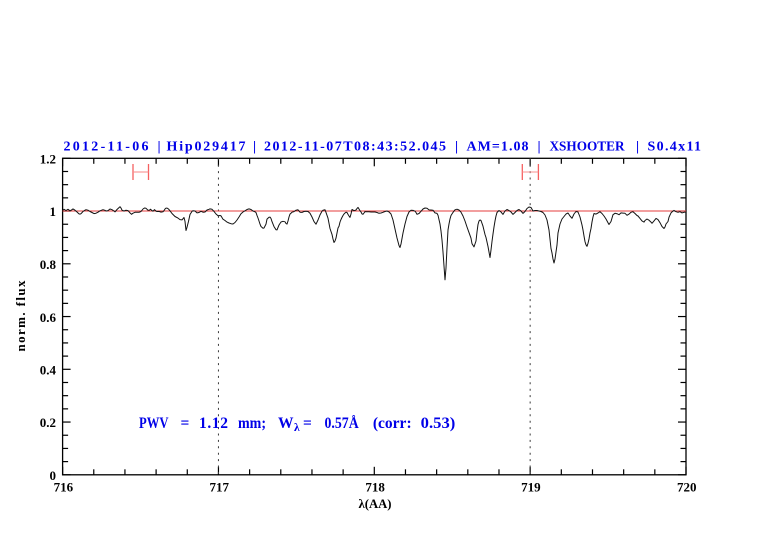  What do you see at coordinates (48, 422) in the screenshot?
I see `svg-text: 0.2` at bounding box center [48, 422].